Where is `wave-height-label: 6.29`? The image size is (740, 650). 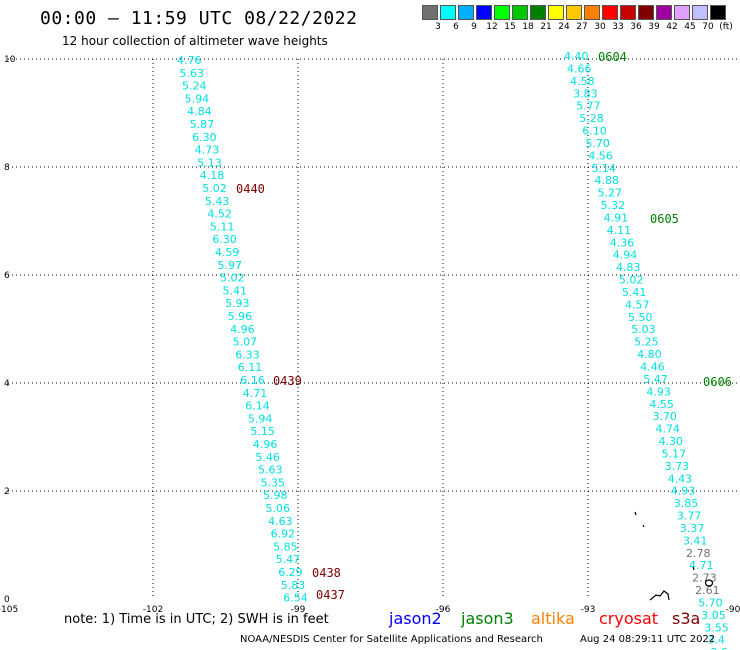
wave-height-label: 6.29 is located at coordinates (290, 572).